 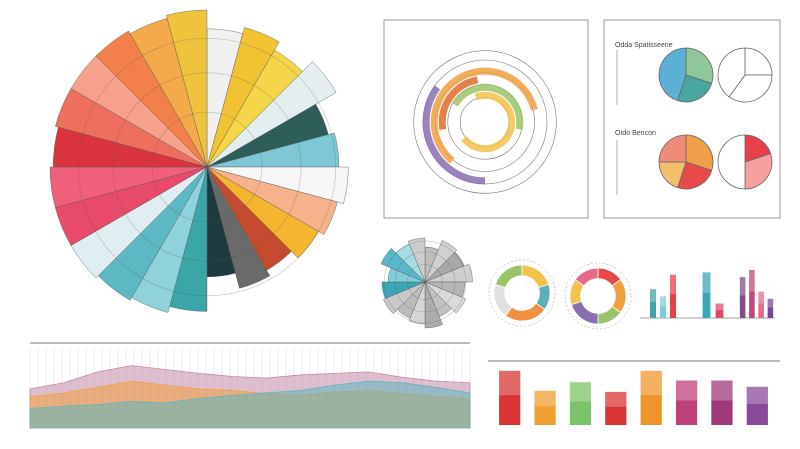 What do you see at coordinates (250, 404) in the screenshot?
I see `area` at bounding box center [250, 404].